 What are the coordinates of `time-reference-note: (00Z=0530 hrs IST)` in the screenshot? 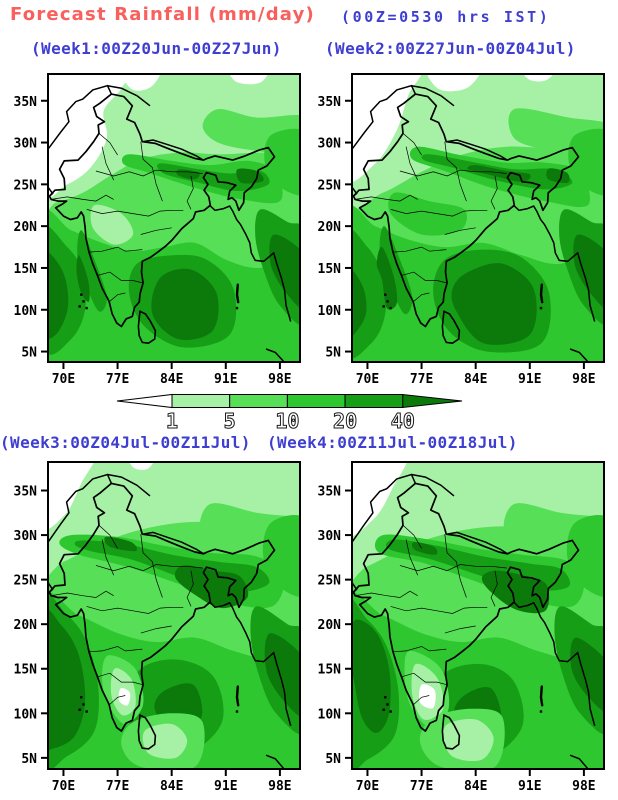 It's located at (446, 17).